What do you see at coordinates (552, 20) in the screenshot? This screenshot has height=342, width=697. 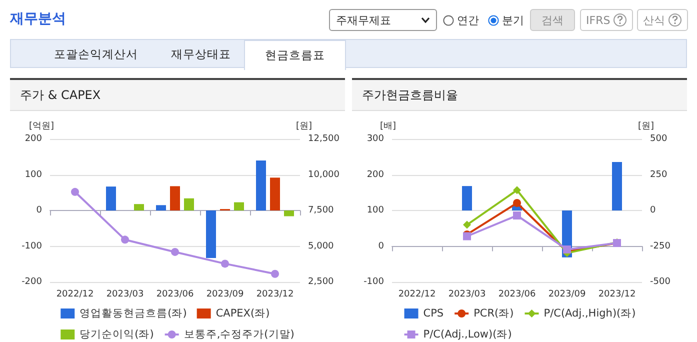 I see `text: 검색` at bounding box center [552, 20].